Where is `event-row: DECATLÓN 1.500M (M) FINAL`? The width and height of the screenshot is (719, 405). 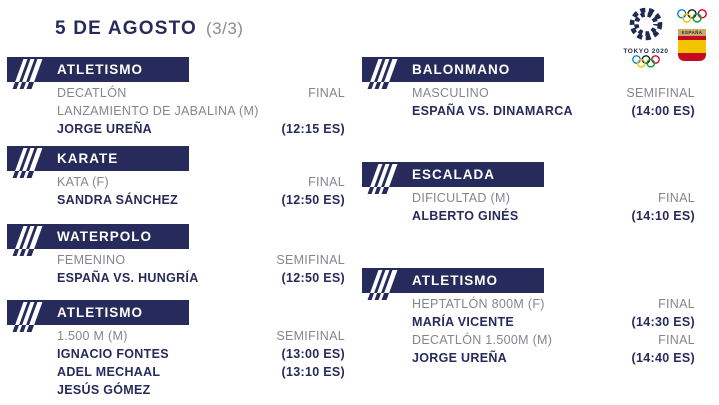 event-row: DECATLÓN 1.500M (M) FINAL is located at coordinates (528, 340).